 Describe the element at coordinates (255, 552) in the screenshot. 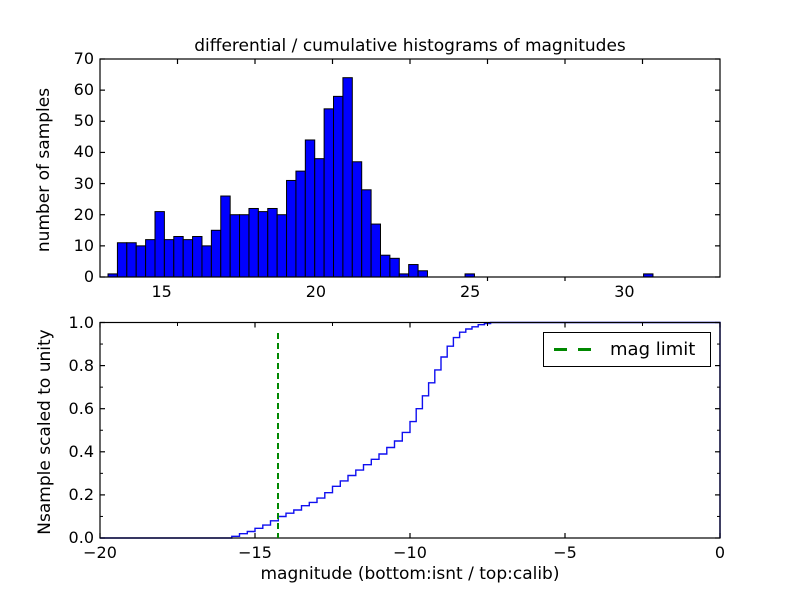

I see `bottom-xtick-label: −15` at that location.